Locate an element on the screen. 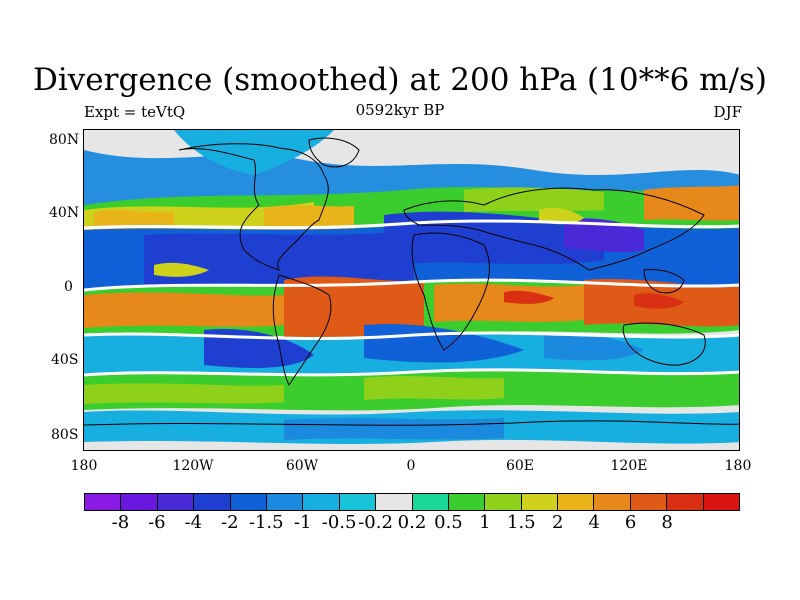 This screenshot has width=800, height=600. colorbar-label: -2 is located at coordinates (229, 522).